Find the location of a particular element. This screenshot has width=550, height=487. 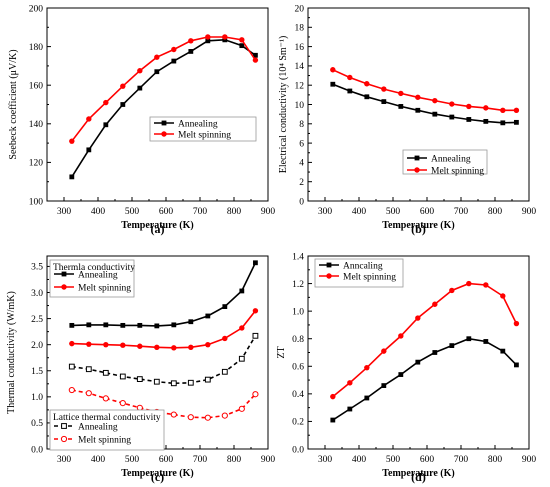

panel-c-y-tick-label: 0.5 is located at coordinates (37, 424).